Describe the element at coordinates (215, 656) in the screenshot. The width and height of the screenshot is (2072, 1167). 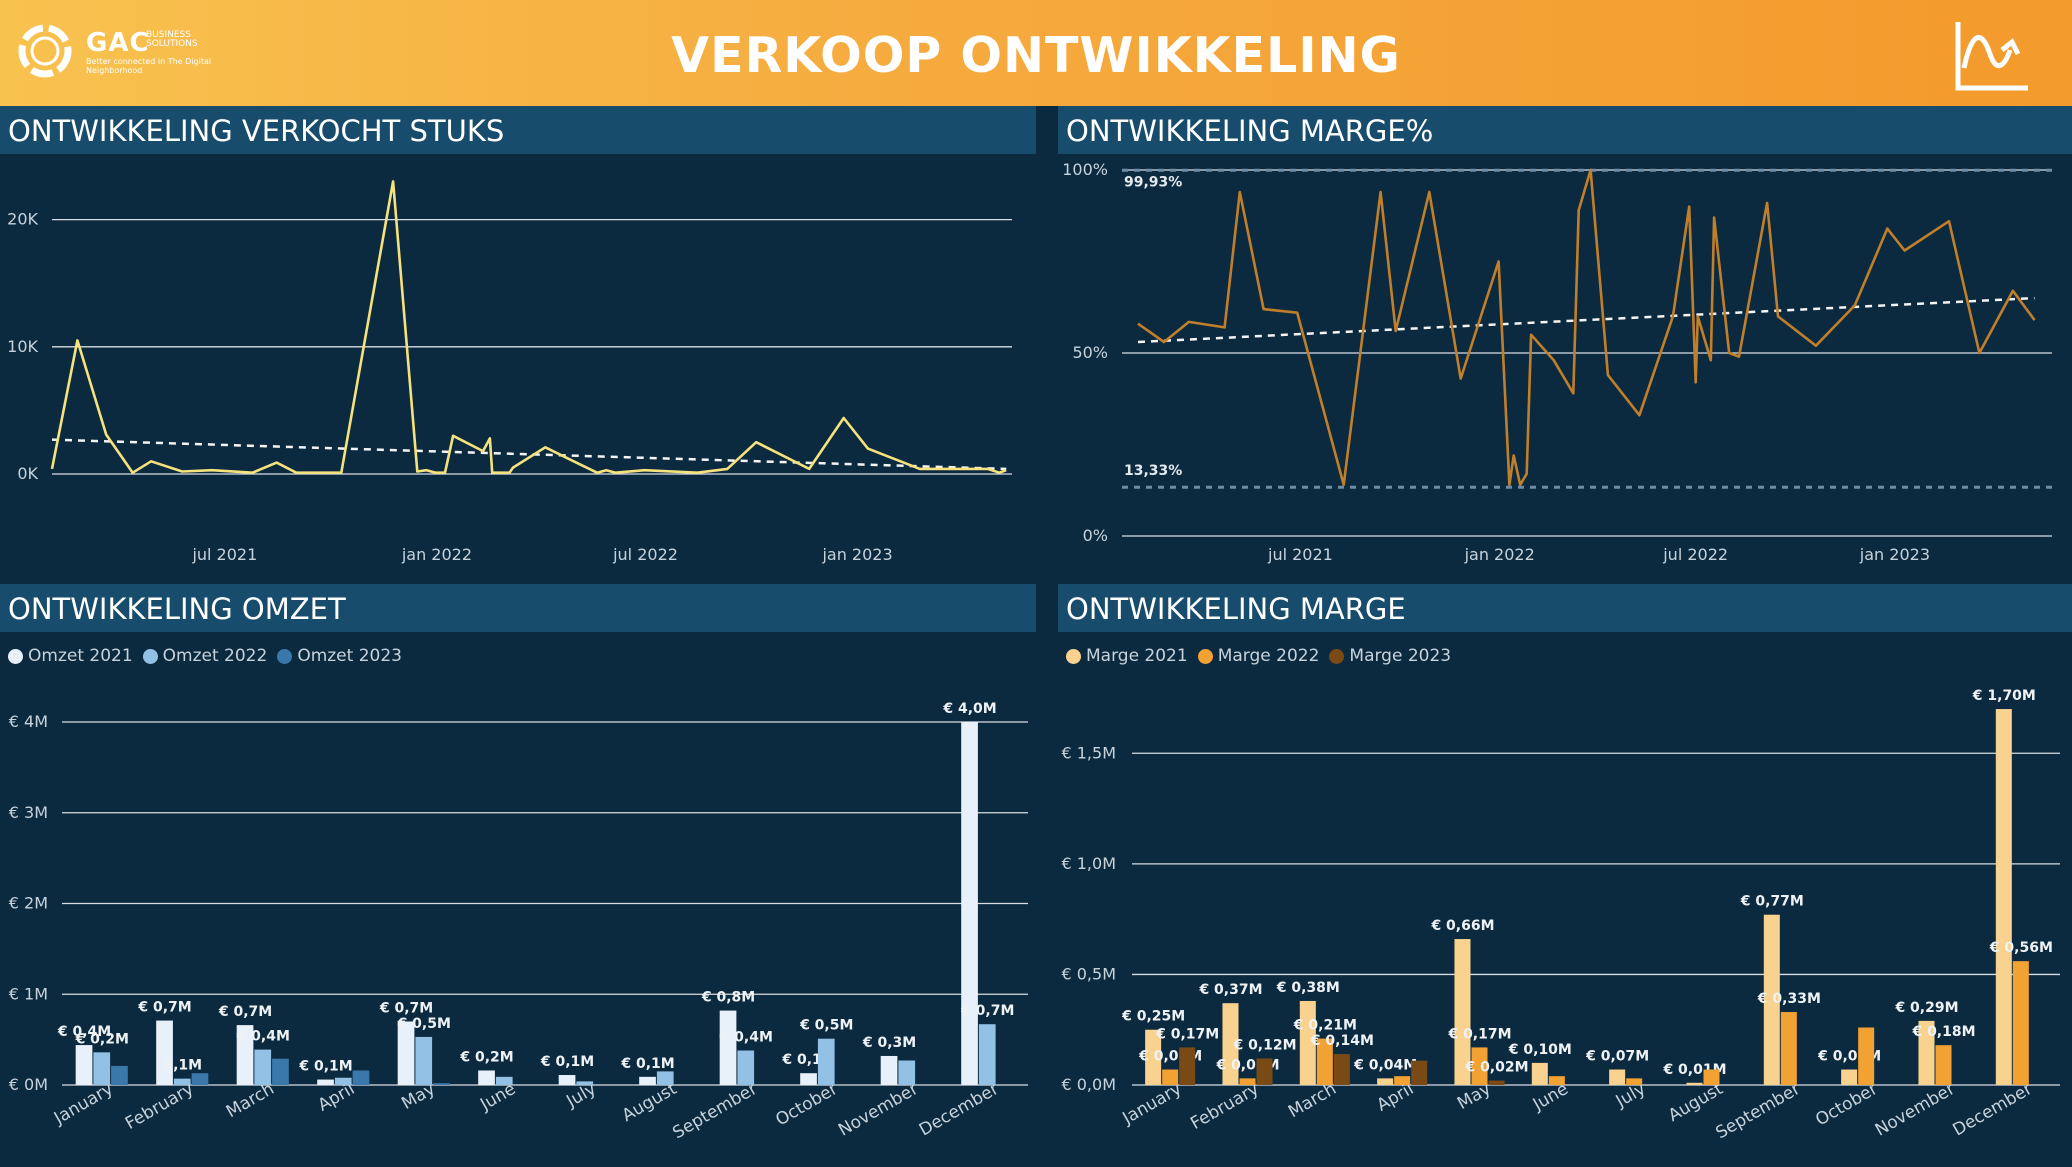
I see `legend-label: Omzet 2022` at that location.